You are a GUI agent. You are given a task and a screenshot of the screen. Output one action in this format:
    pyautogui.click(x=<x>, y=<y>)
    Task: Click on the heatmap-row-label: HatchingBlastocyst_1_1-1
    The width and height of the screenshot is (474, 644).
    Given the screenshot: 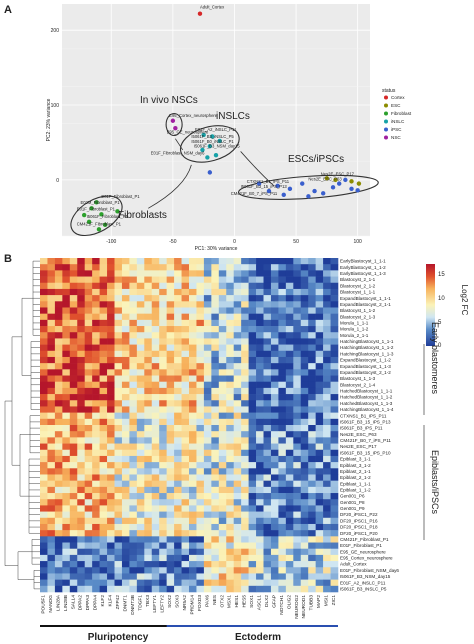 What is the action you would take?
    pyautogui.click(x=367, y=341)
    